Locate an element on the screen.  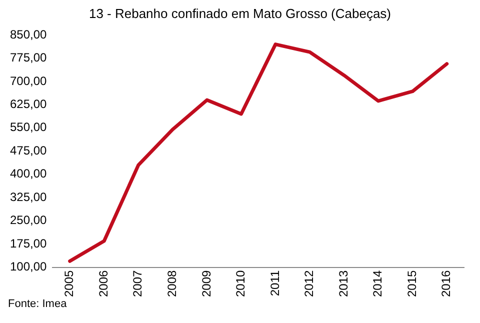
y-tick-label: 175,00 is located at coordinates (29, 243).